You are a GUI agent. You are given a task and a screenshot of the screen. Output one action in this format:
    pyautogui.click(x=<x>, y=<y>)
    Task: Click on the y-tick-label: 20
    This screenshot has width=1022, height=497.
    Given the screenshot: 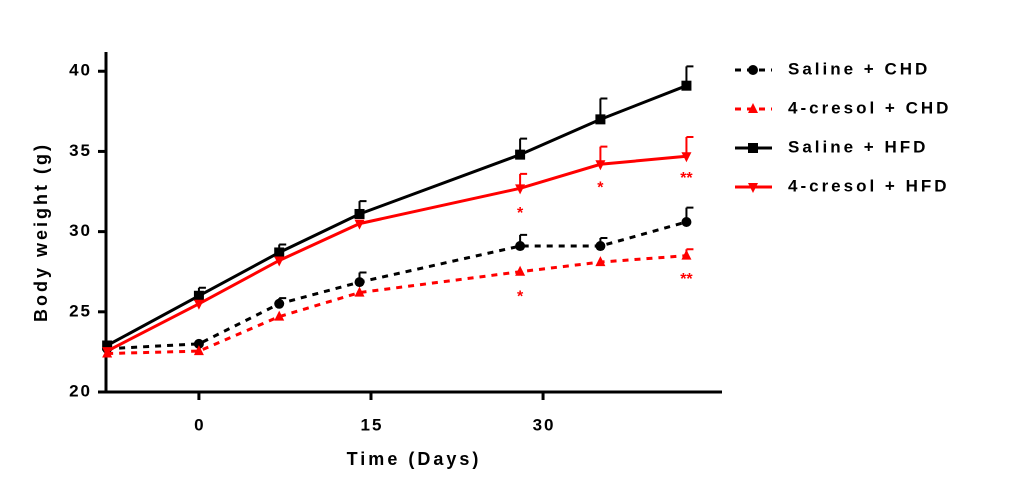 What is the action you would take?
    pyautogui.click(x=80, y=390)
    